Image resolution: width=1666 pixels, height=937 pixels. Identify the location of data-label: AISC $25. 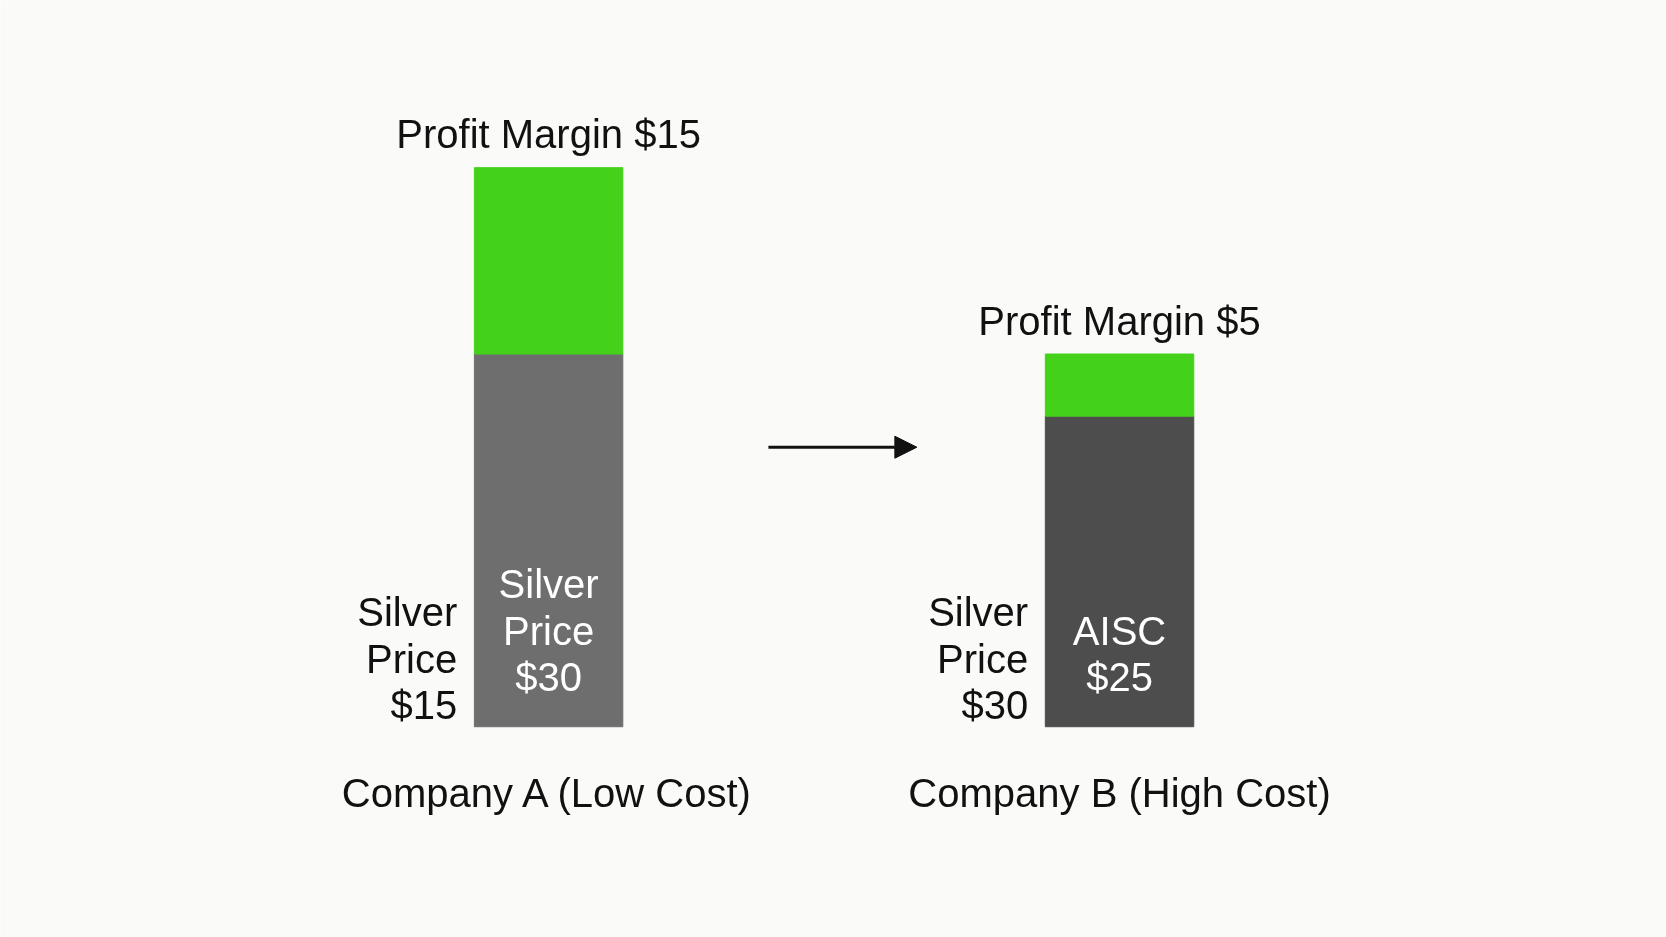
(1119, 653).